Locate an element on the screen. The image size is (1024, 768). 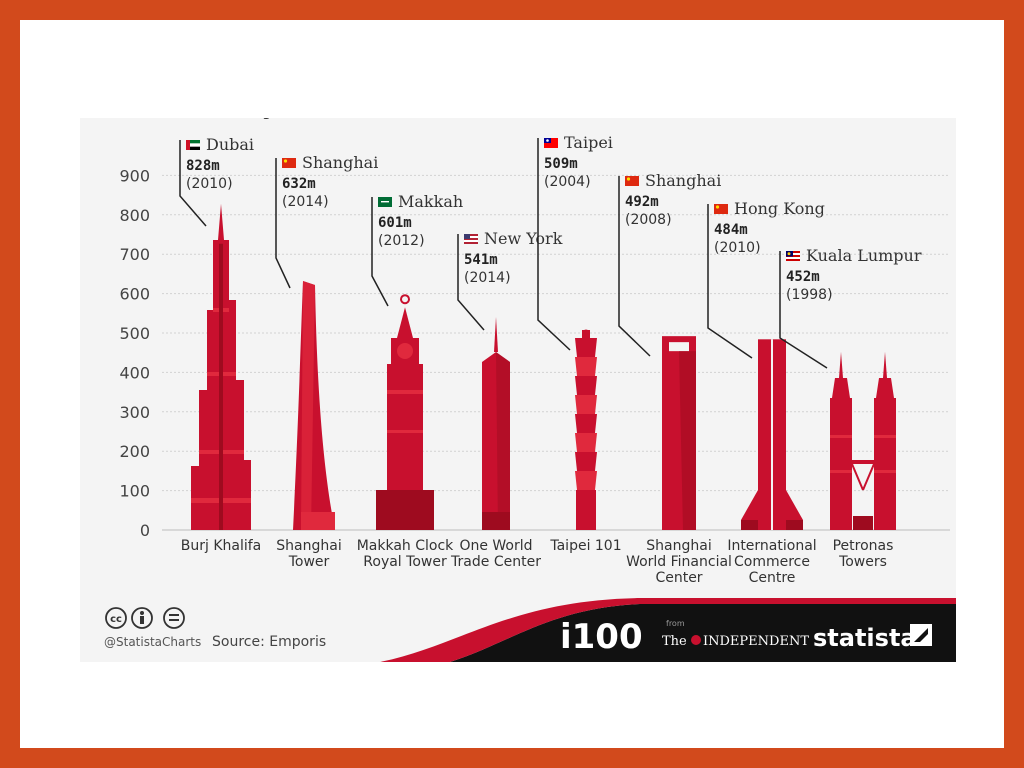
skybridge-leg is located at coordinates (857, 477).